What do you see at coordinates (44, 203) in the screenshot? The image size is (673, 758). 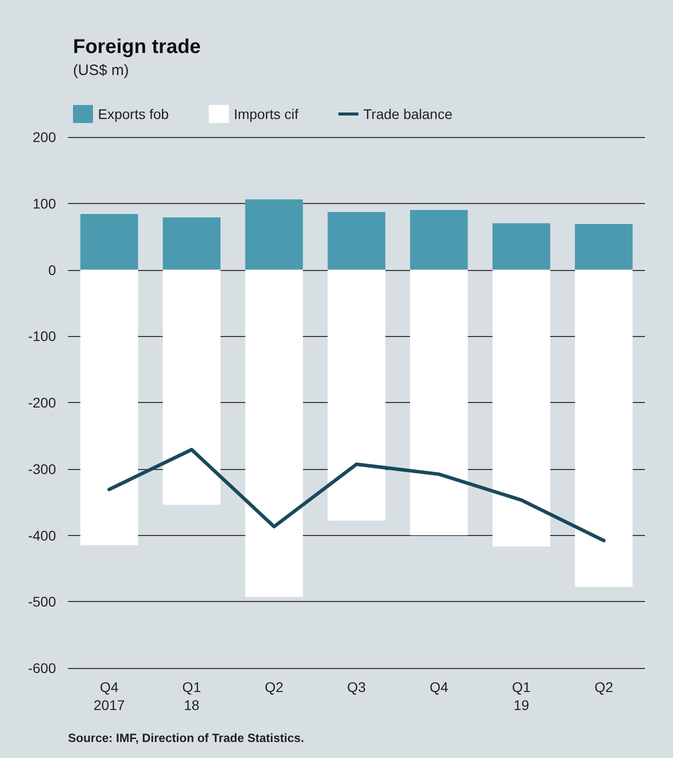 I see `y-tick-label: 100` at bounding box center [44, 203].